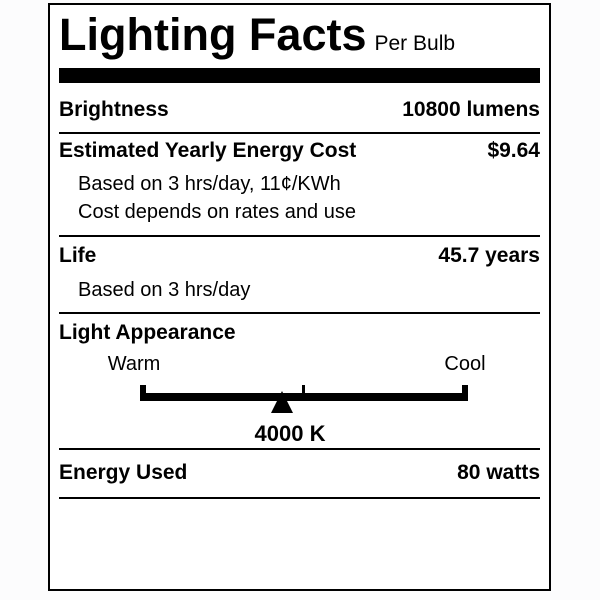  Describe the element at coordinates (134, 364) in the screenshot. I see `warm-label: Warm` at that location.